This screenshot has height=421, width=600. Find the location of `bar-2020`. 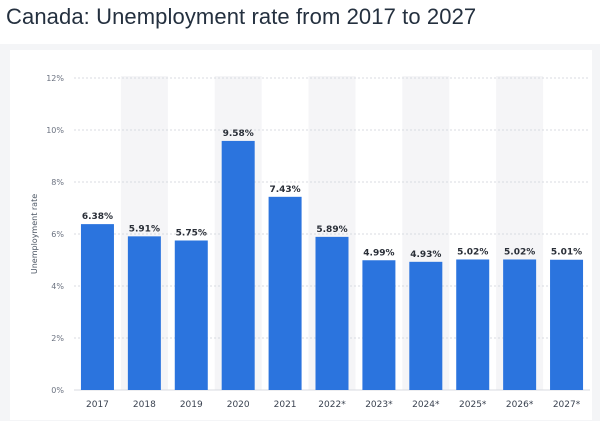

bar-2020 is located at coordinates (238, 265).